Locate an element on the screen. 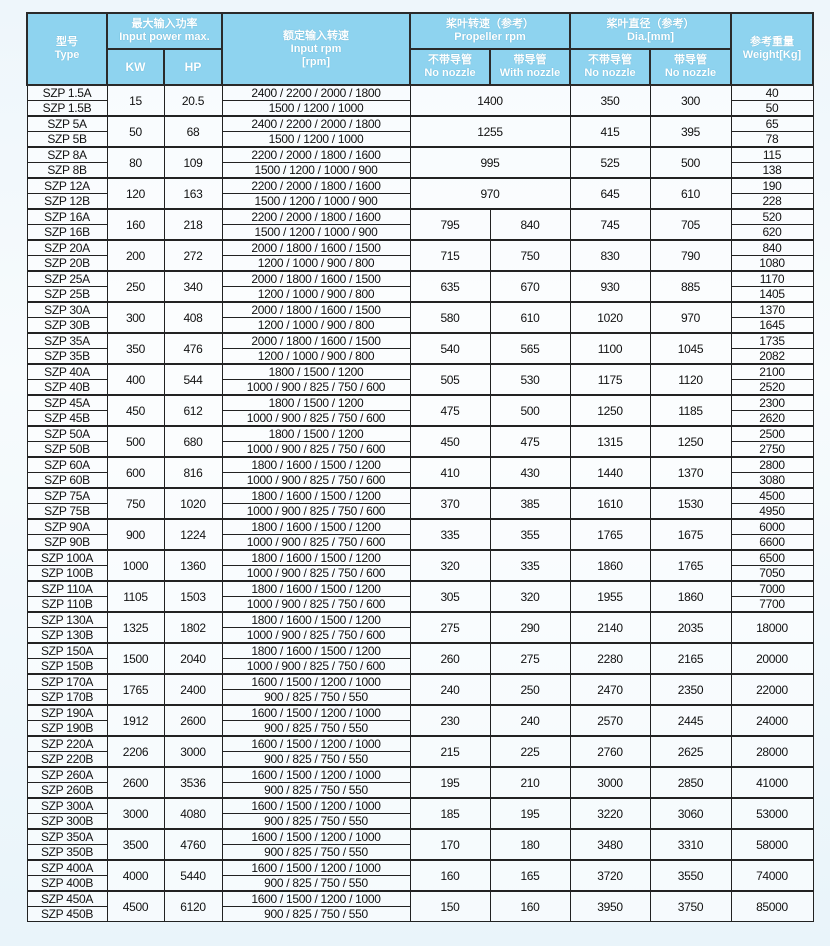 The image size is (830, 946). type-cell: SZP 75A is located at coordinates (67, 495).